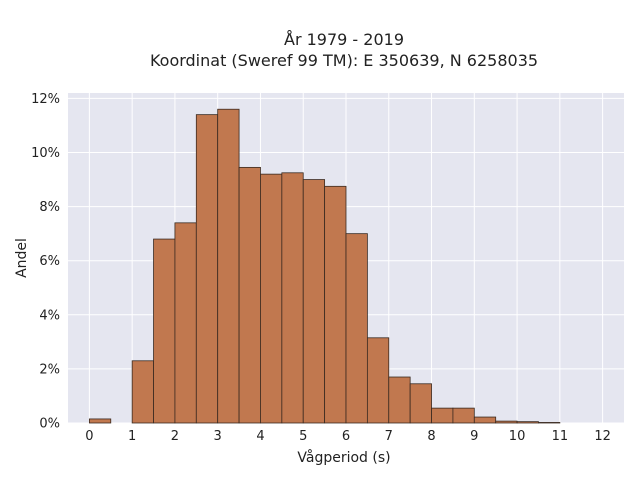 The image size is (640, 480). What do you see at coordinates (602, 436) in the screenshot?
I see `x-tick-label: 12` at bounding box center [602, 436].